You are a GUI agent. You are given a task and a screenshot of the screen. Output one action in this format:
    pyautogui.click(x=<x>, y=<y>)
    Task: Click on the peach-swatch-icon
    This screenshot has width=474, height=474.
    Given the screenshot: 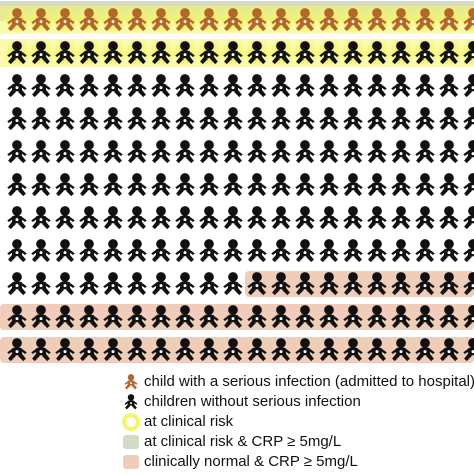 What is the action you would take?
    pyautogui.click(x=131, y=462)
    